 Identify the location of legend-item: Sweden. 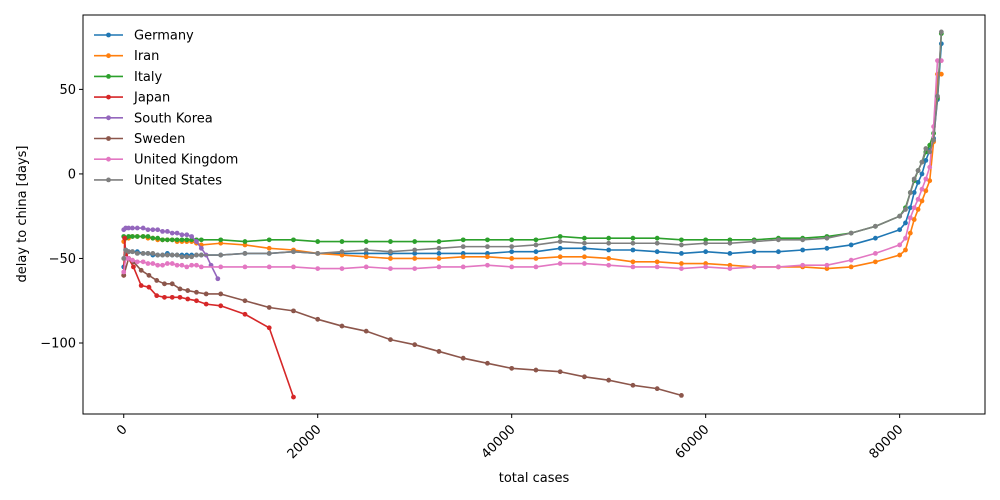
(139, 139).